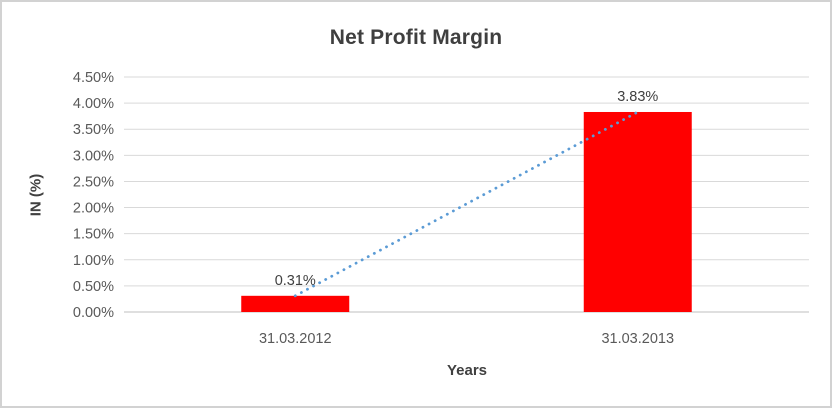  What do you see at coordinates (93, 78) in the screenshot?
I see `y-tick-label: 4.50%` at bounding box center [93, 78].